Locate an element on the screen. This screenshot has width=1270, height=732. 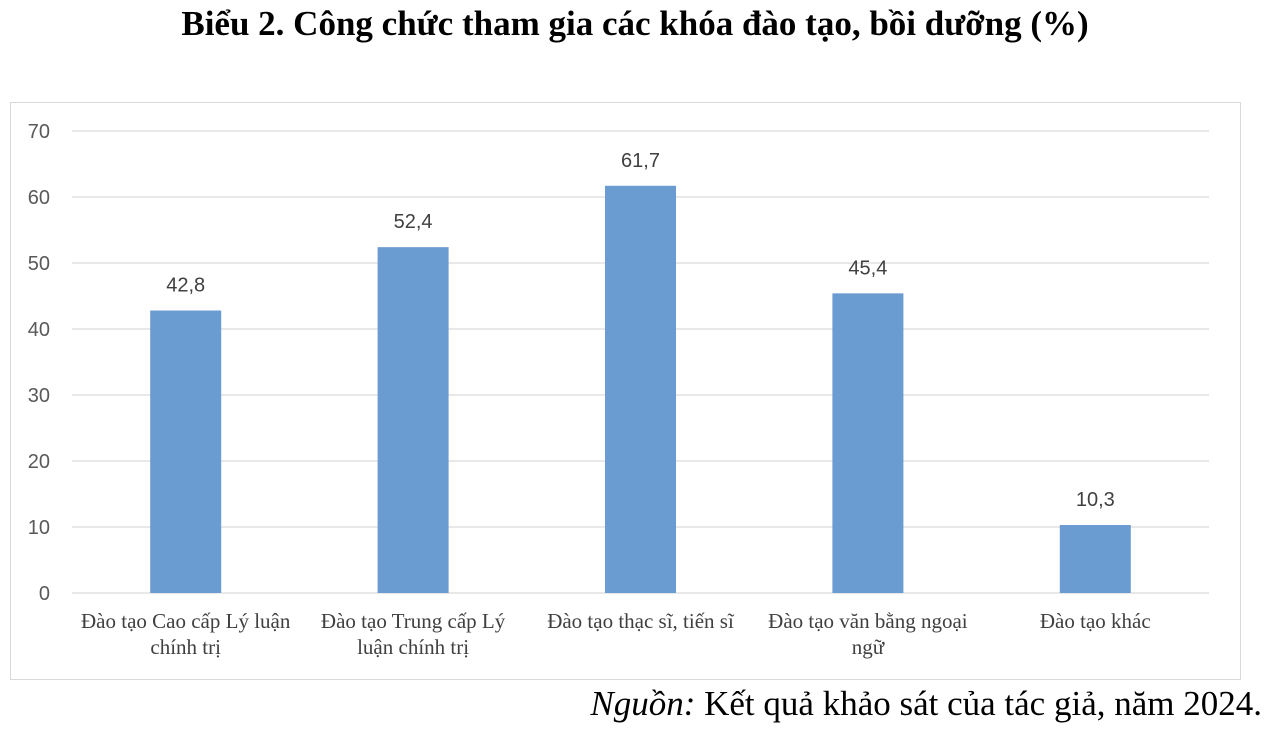
y-tick-label: 40 is located at coordinates (39, 330).